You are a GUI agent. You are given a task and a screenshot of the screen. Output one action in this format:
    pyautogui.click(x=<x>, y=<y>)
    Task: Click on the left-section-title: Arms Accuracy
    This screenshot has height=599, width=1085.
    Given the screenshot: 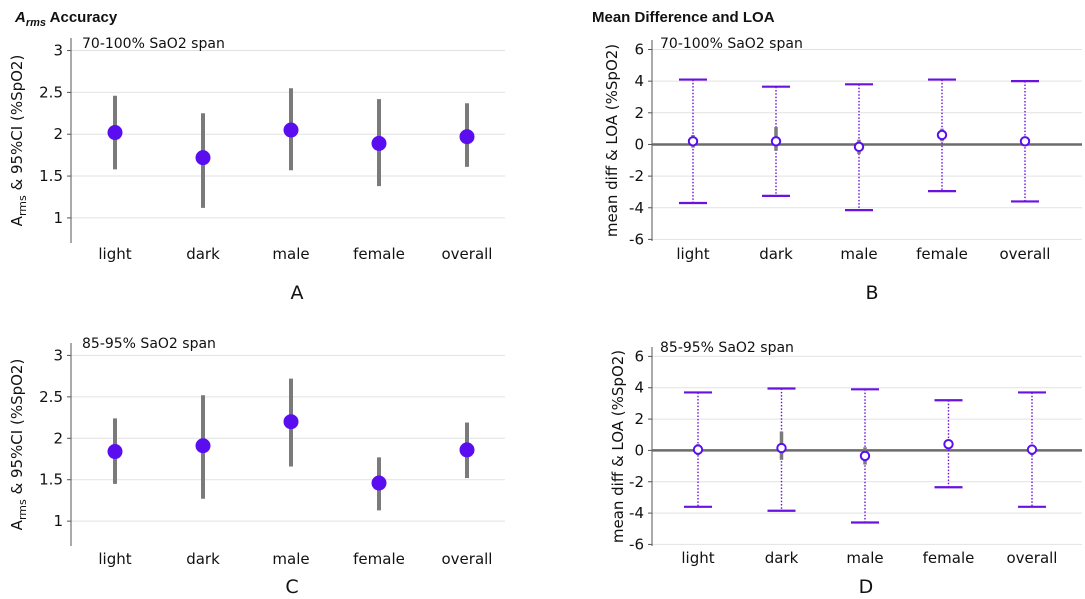 What is the action you would take?
    pyautogui.click(x=66, y=19)
    